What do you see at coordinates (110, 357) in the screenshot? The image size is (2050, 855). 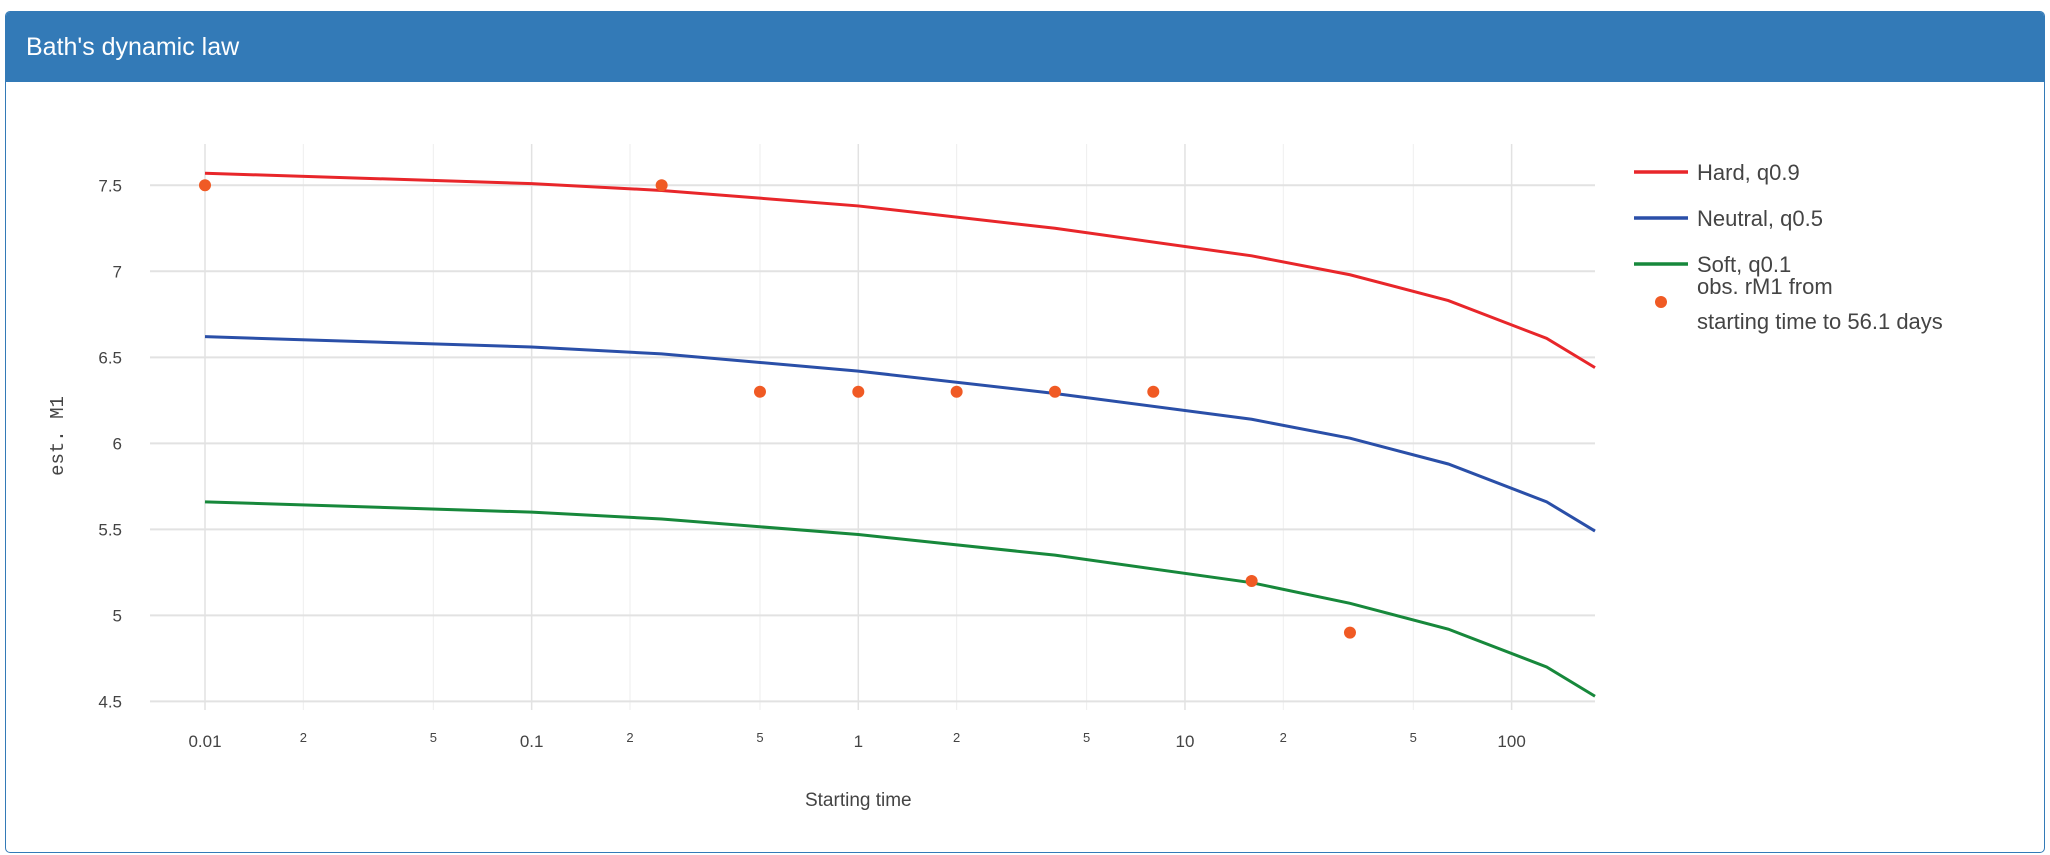 I see `y-tick-label: 6.5` at bounding box center [110, 357].